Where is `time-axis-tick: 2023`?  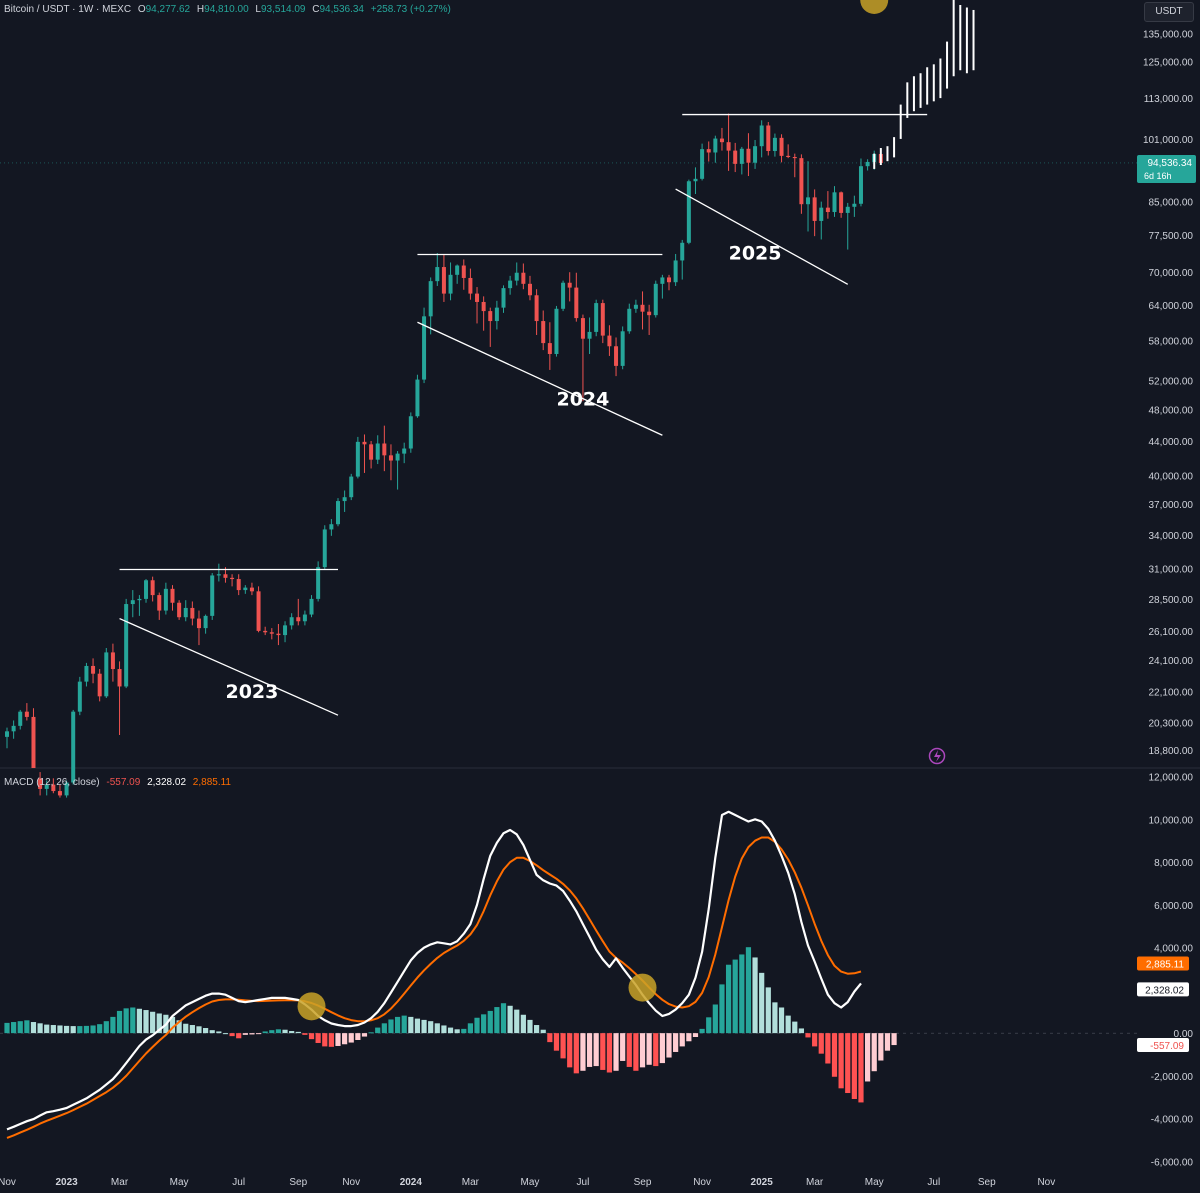 time-axis-tick: 2023 is located at coordinates (66, 1182).